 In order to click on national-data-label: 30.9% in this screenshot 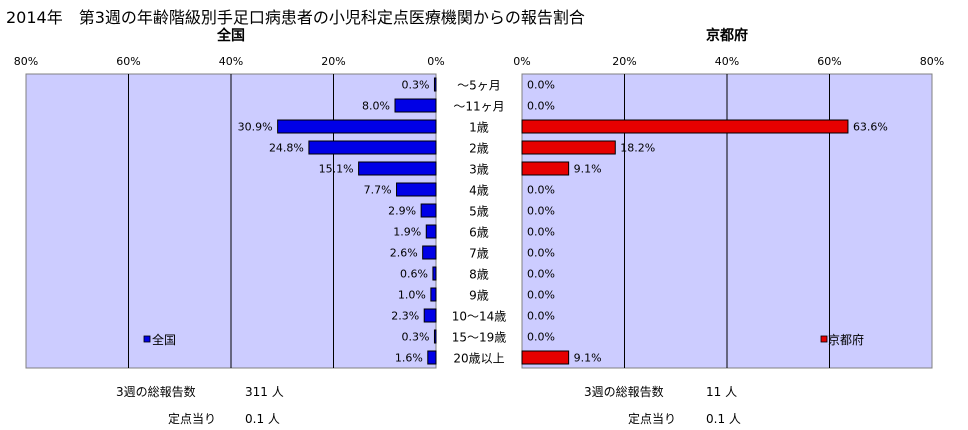, I will do `click(255, 127)`.